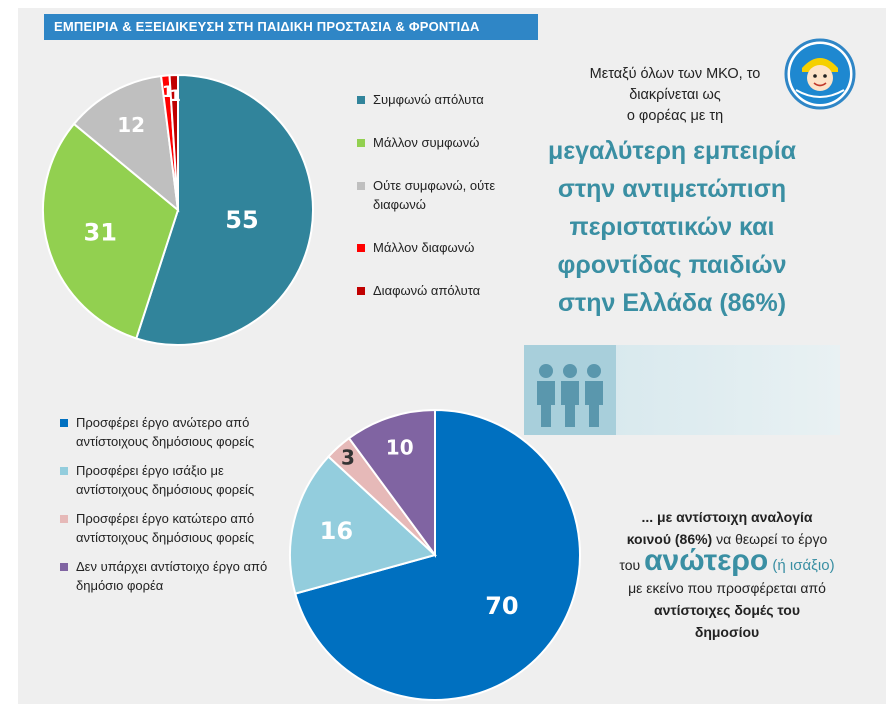 Image resolution: width=891 pixels, height=711 pixels. What do you see at coordinates (426, 142) in the screenshot?
I see `legend-label: Μάλλον συμφωνώ` at bounding box center [426, 142].